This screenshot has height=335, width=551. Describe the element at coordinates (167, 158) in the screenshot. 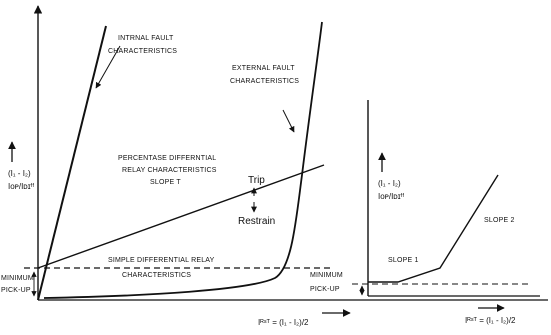

I see `pct-diff-label-1: PERCENTASE DIFFERNTIAL` at that location.